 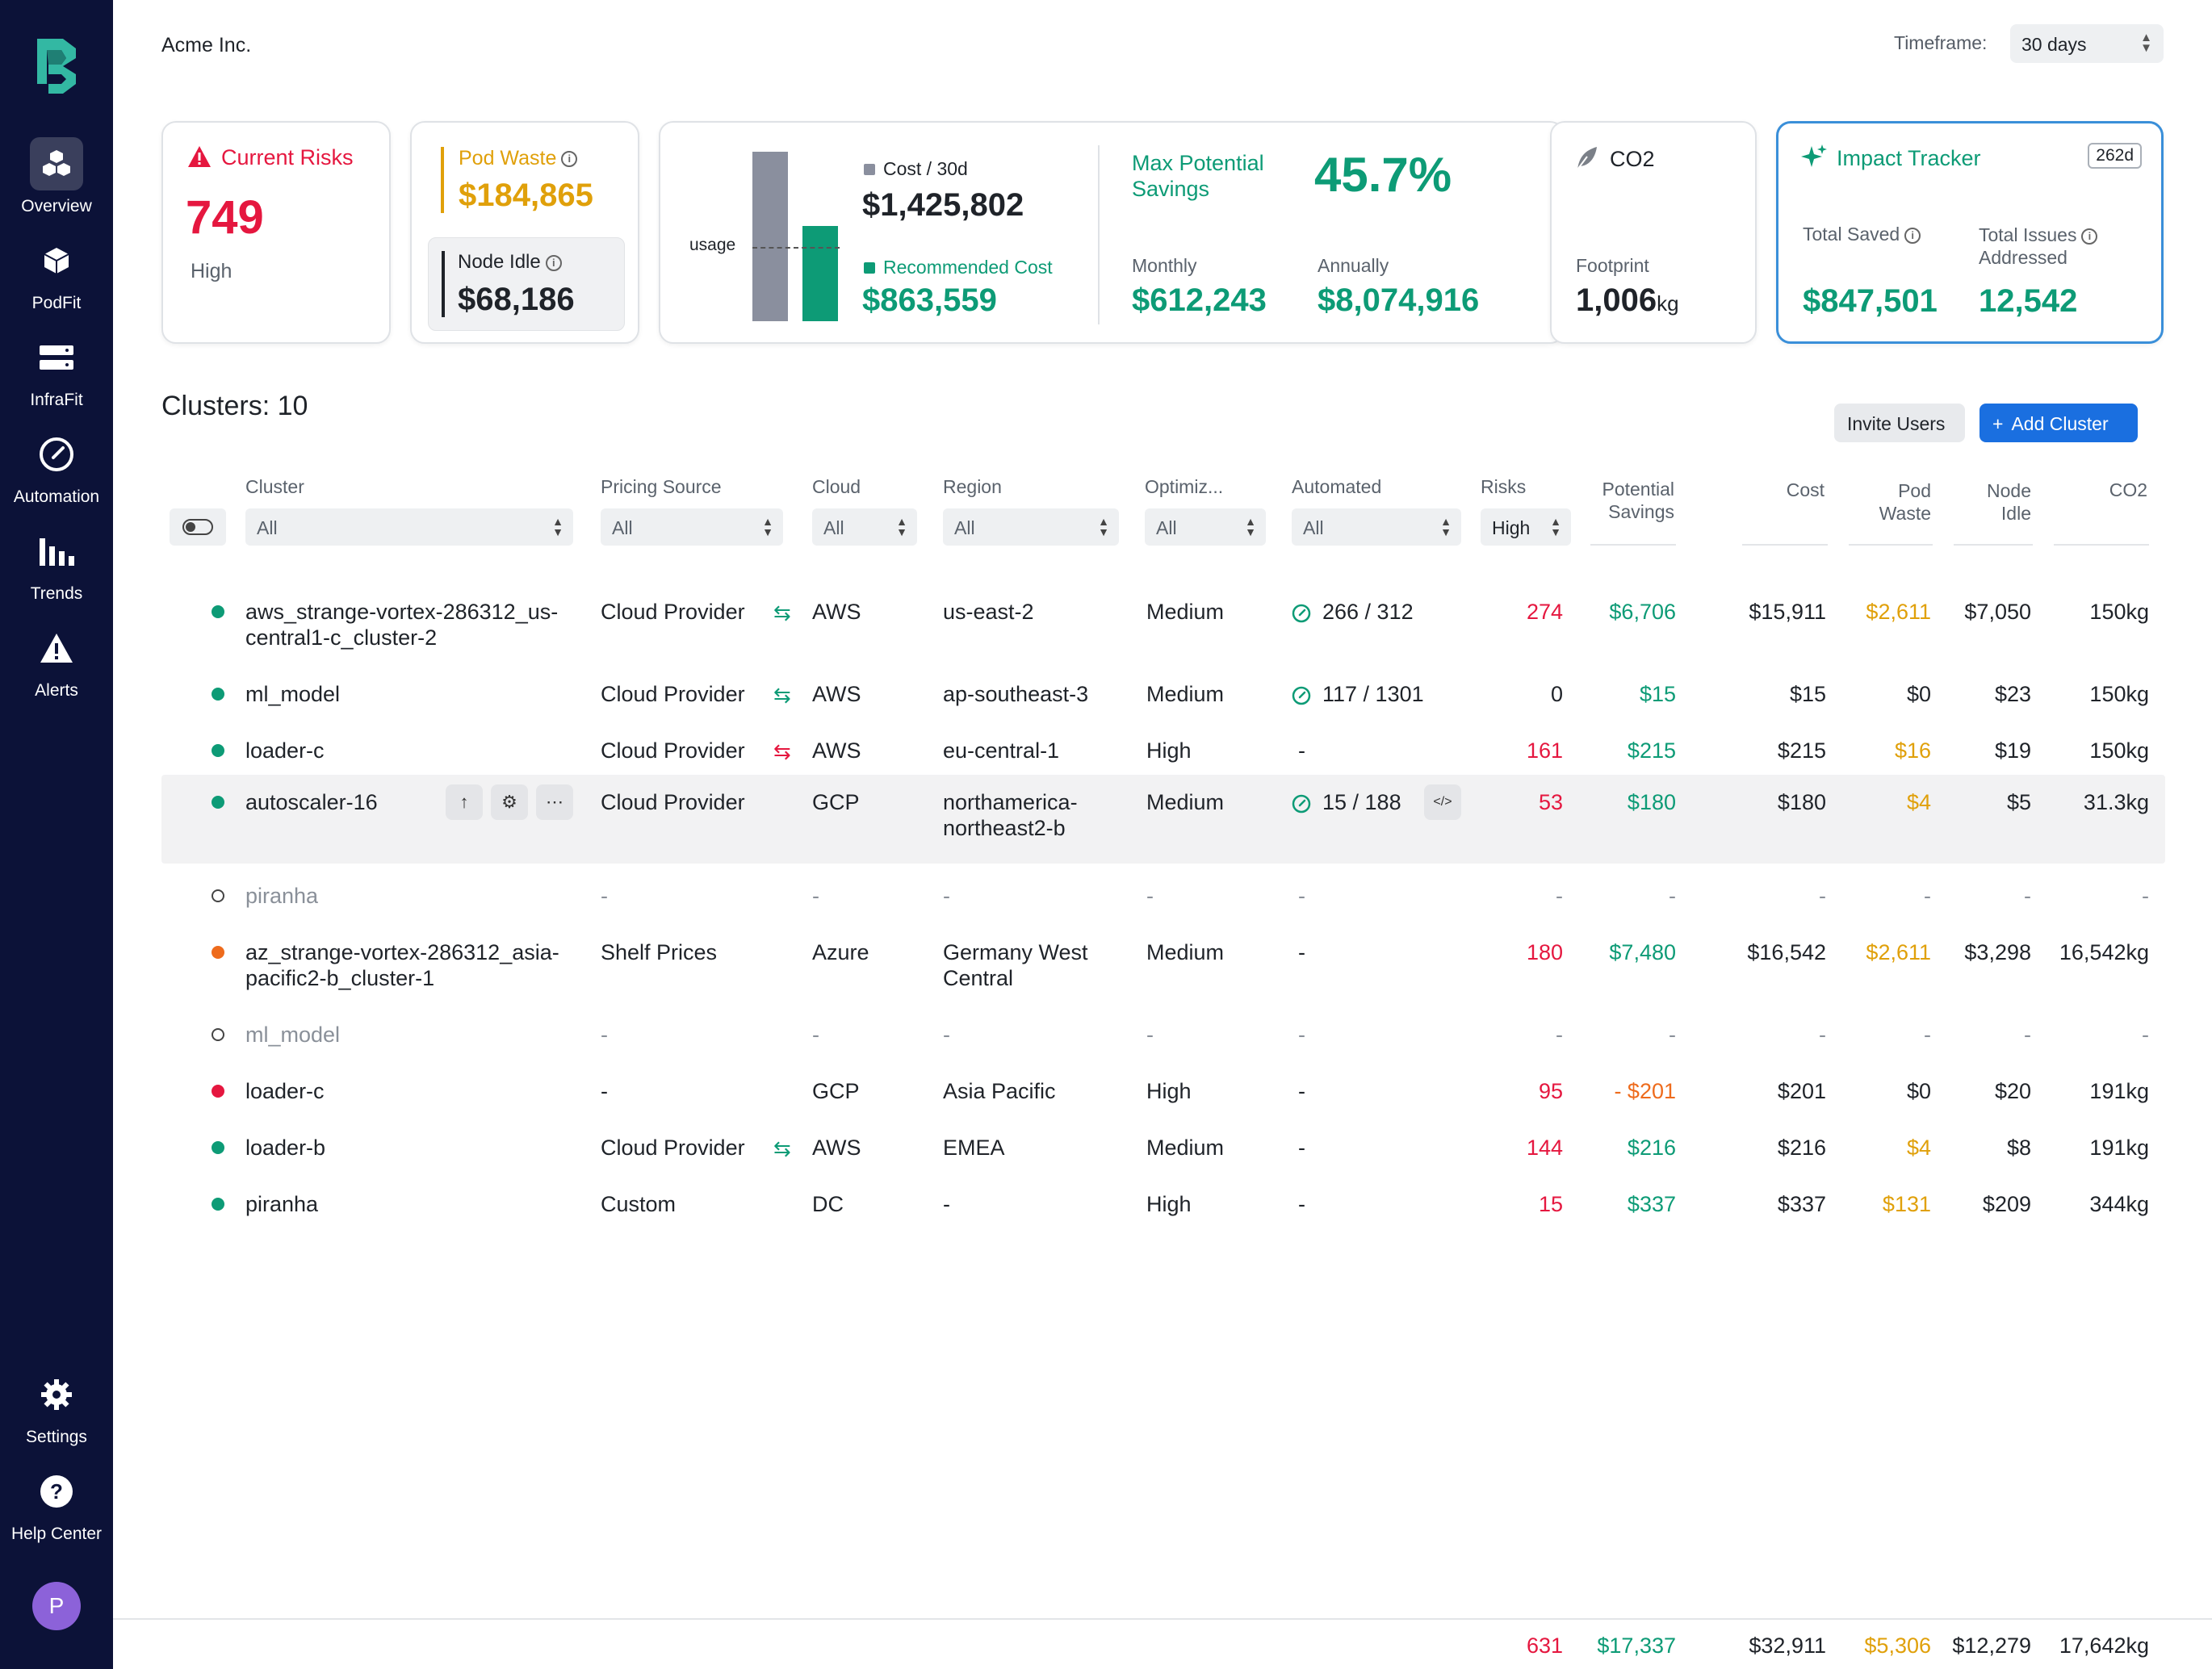 I want to click on col-header-co2: CO2, so click(x=2128, y=489).